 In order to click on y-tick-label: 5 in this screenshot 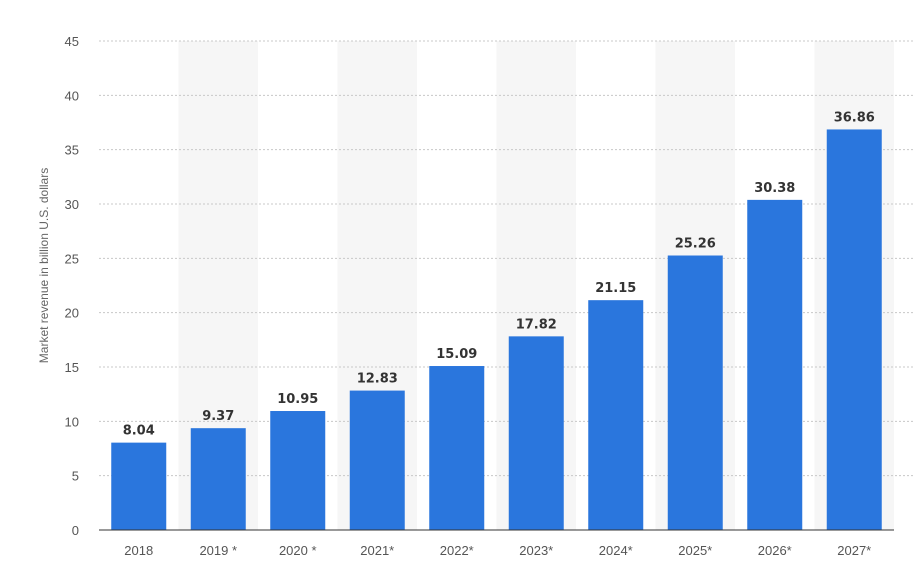, I will do `click(75, 476)`.